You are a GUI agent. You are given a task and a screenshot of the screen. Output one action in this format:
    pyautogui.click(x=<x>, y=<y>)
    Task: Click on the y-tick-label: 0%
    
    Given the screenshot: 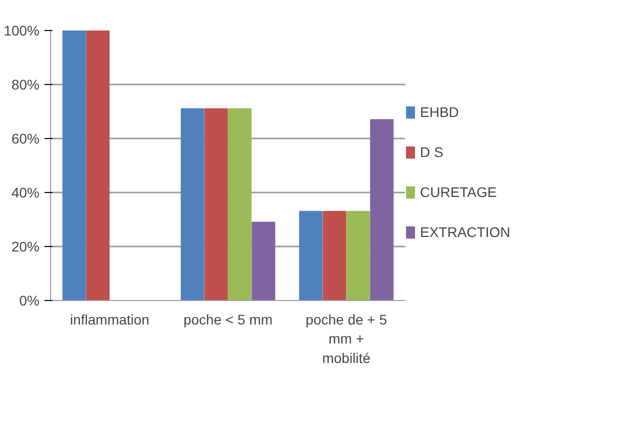 What is the action you would take?
    pyautogui.click(x=29, y=300)
    